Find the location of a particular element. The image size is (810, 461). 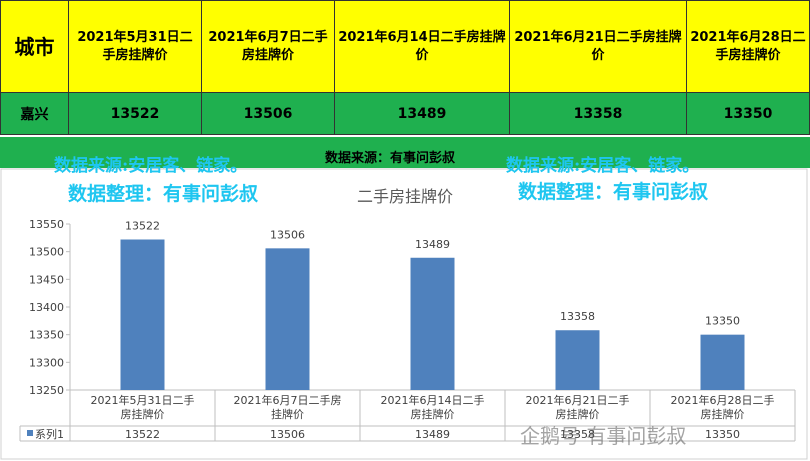

y-tick-label: 13300 is located at coordinates (46, 362).